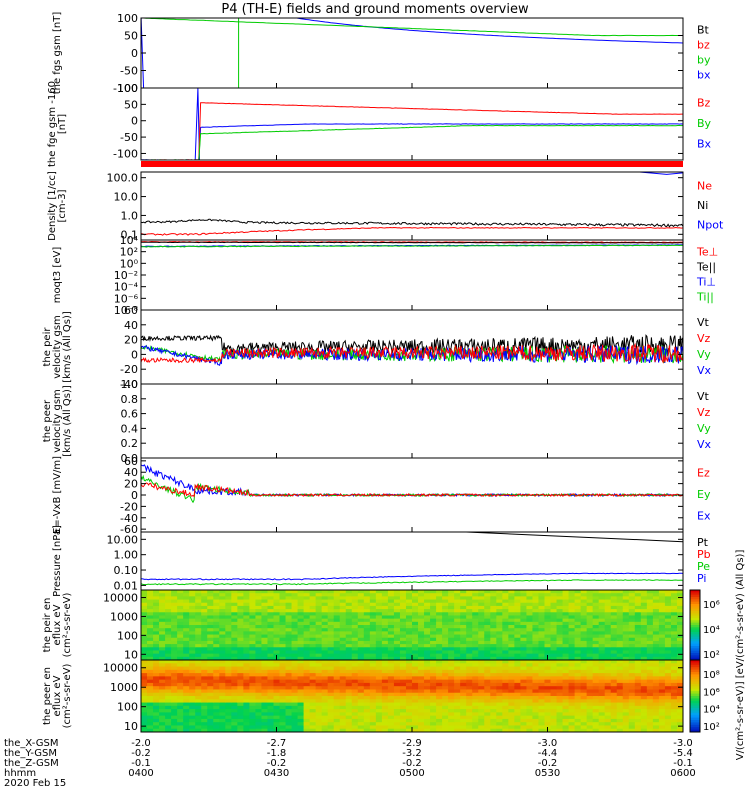  I want to click on panel-density-frame, so click(412, 206).